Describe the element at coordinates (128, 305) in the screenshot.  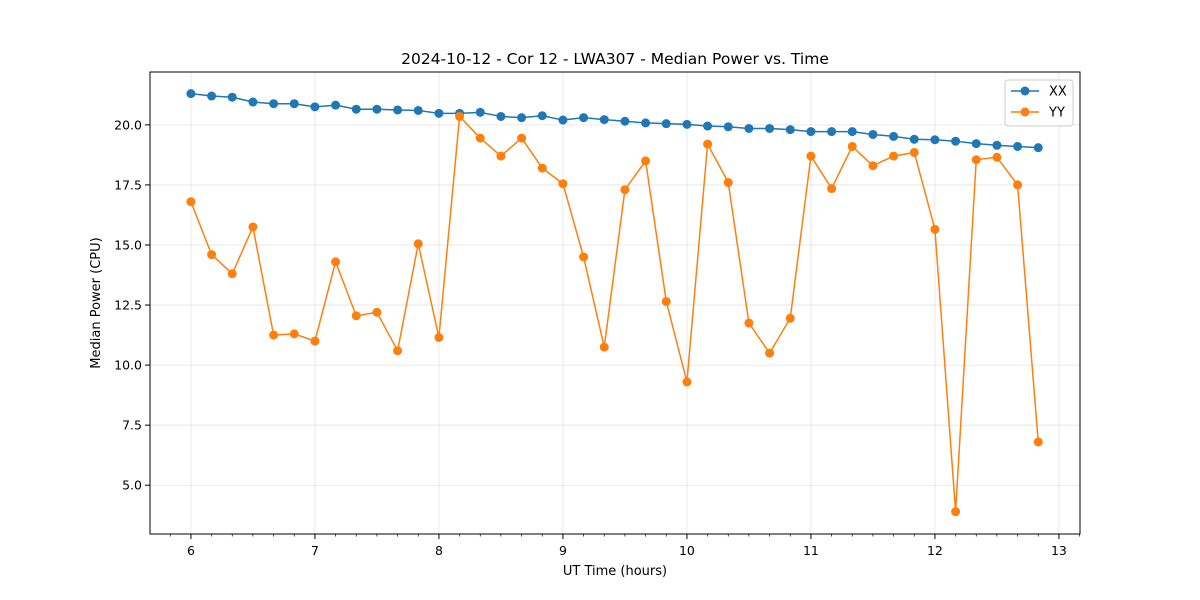
I see `y-tick-label: 12.5` at that location.